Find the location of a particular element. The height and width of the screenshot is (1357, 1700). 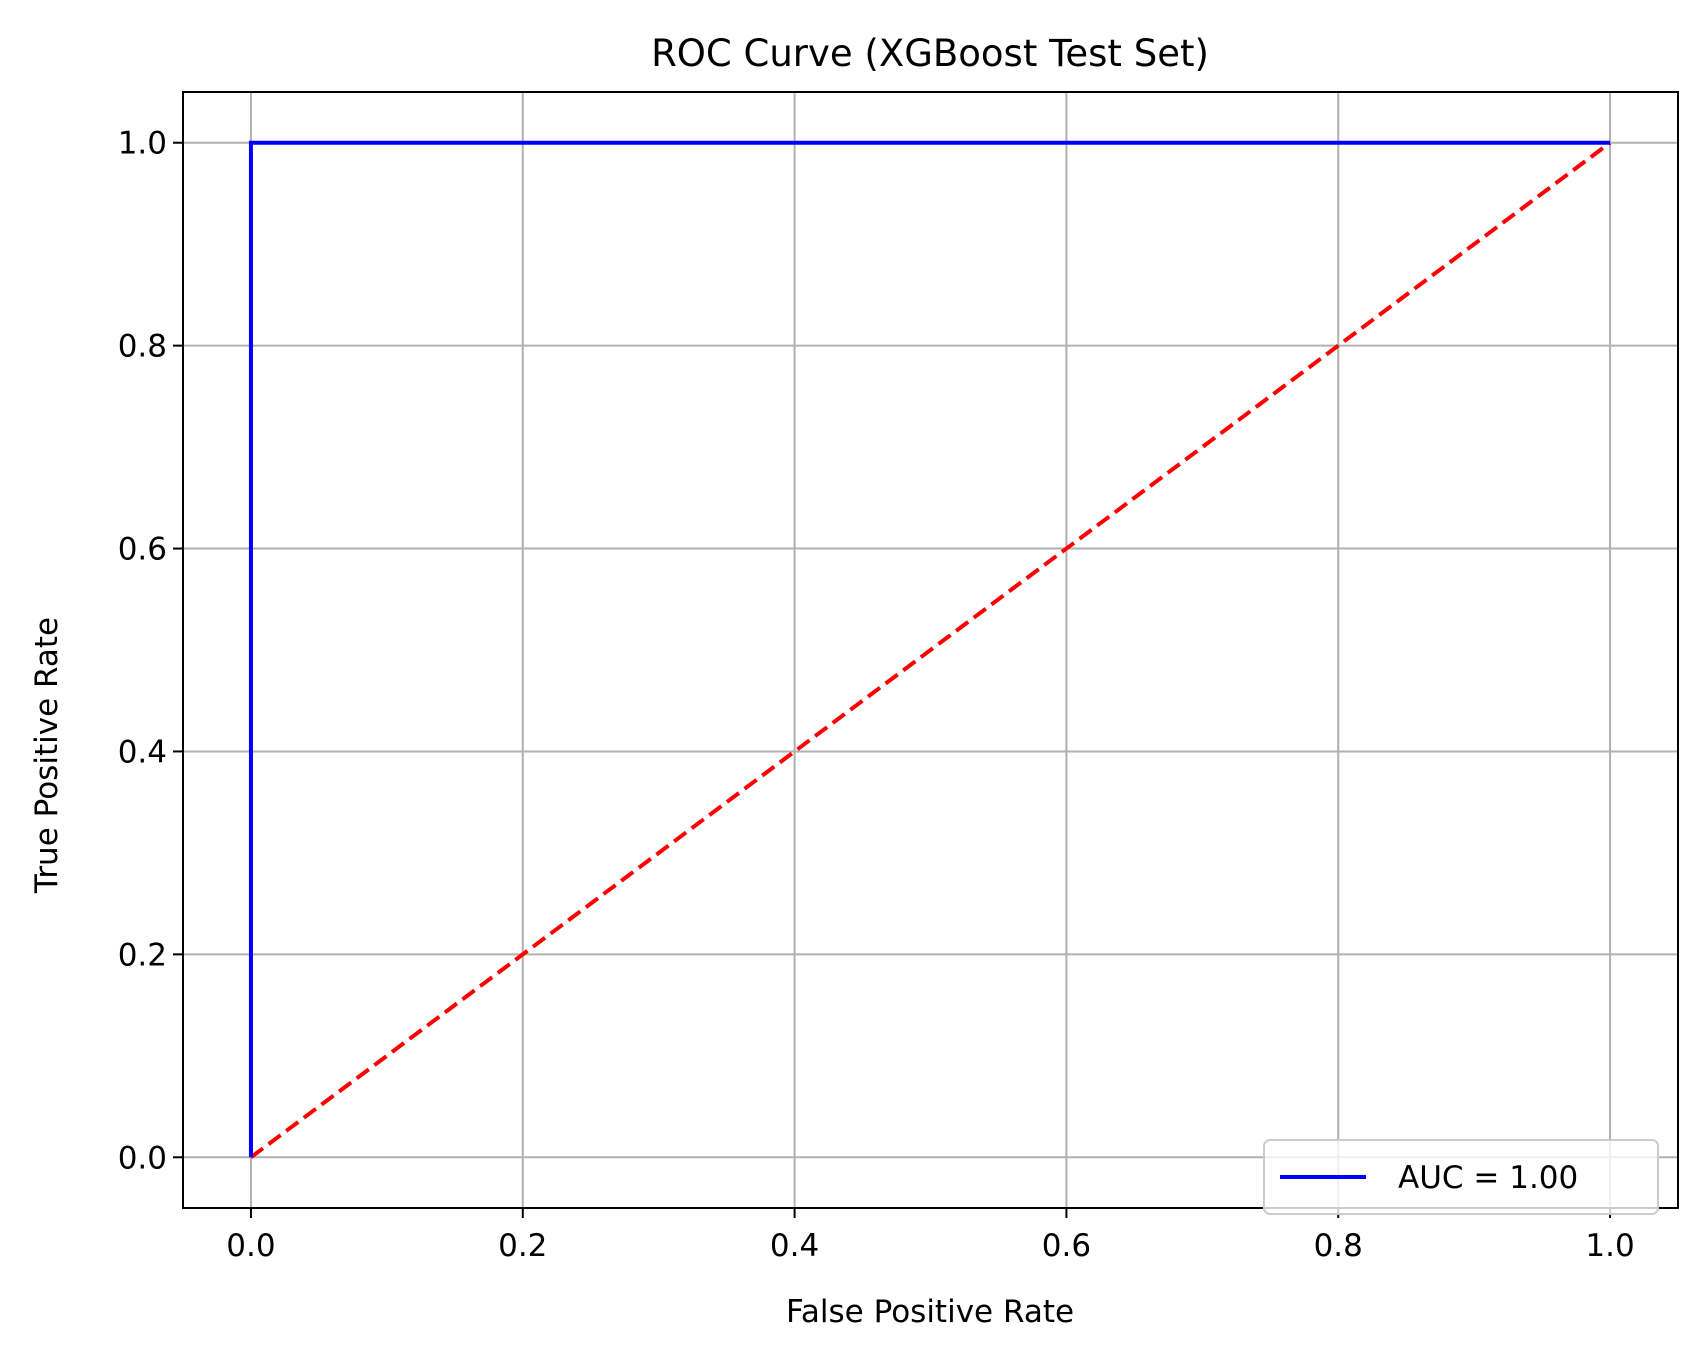

x-tick-label: 0.0 is located at coordinates (250, 1246).